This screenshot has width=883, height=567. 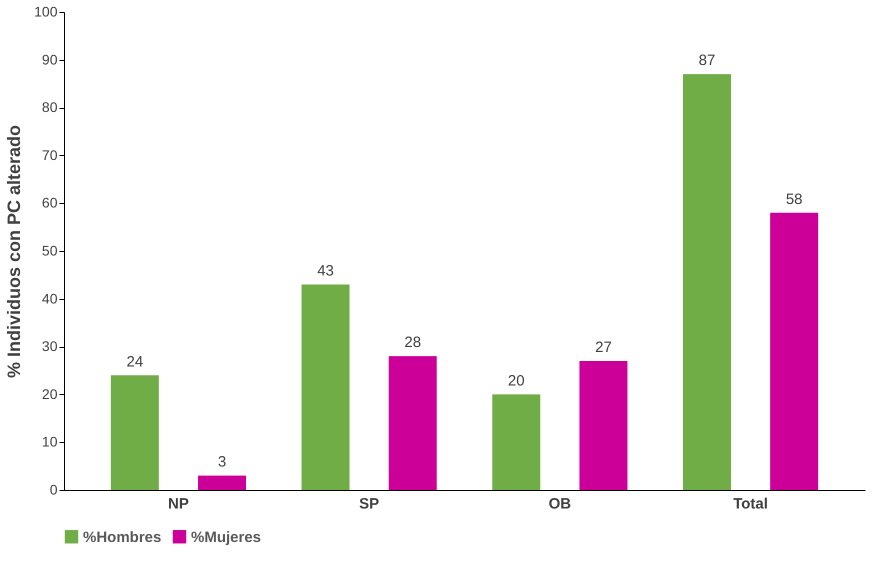 I want to click on y-tick-label: 100, so click(x=46, y=12).